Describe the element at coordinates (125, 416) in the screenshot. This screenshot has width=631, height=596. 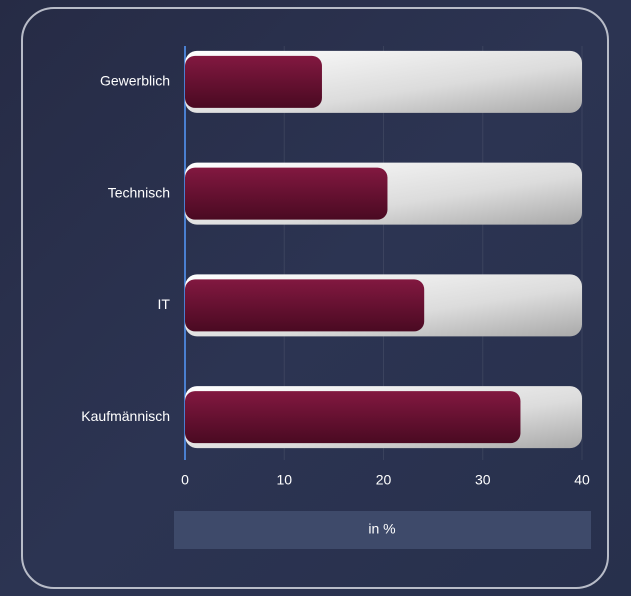
I see `y-tick-label: Kaufmännisch` at that location.